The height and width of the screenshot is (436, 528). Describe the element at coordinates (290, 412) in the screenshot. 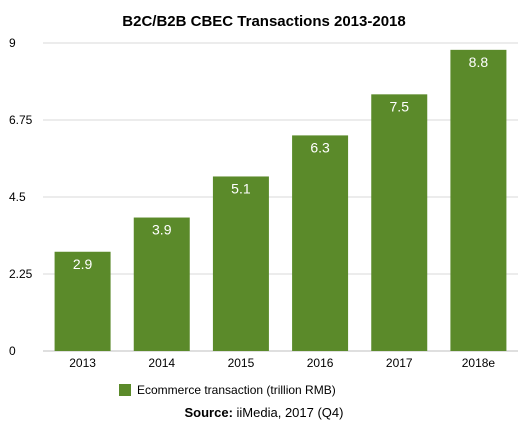

I see `source-text: iiMedia, 2017 (Q4)` at that location.